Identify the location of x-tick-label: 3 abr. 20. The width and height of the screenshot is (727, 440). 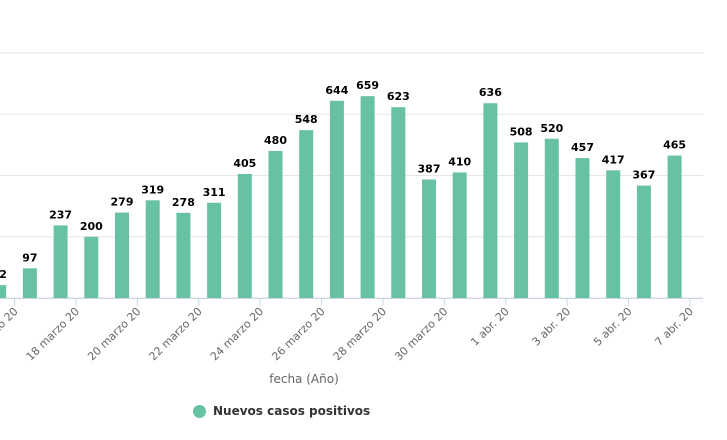
(552, 327).